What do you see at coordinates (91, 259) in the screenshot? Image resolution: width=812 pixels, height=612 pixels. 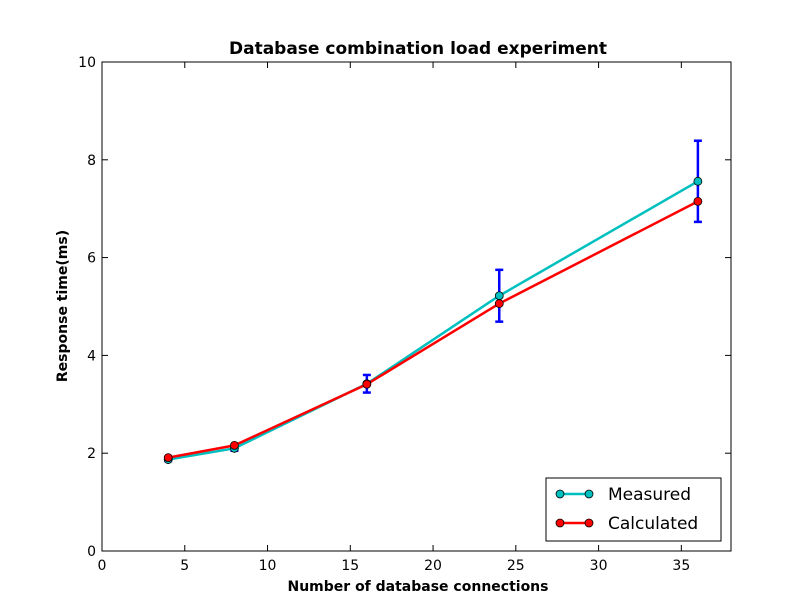 I see `y-tick-label: 6` at bounding box center [91, 259].